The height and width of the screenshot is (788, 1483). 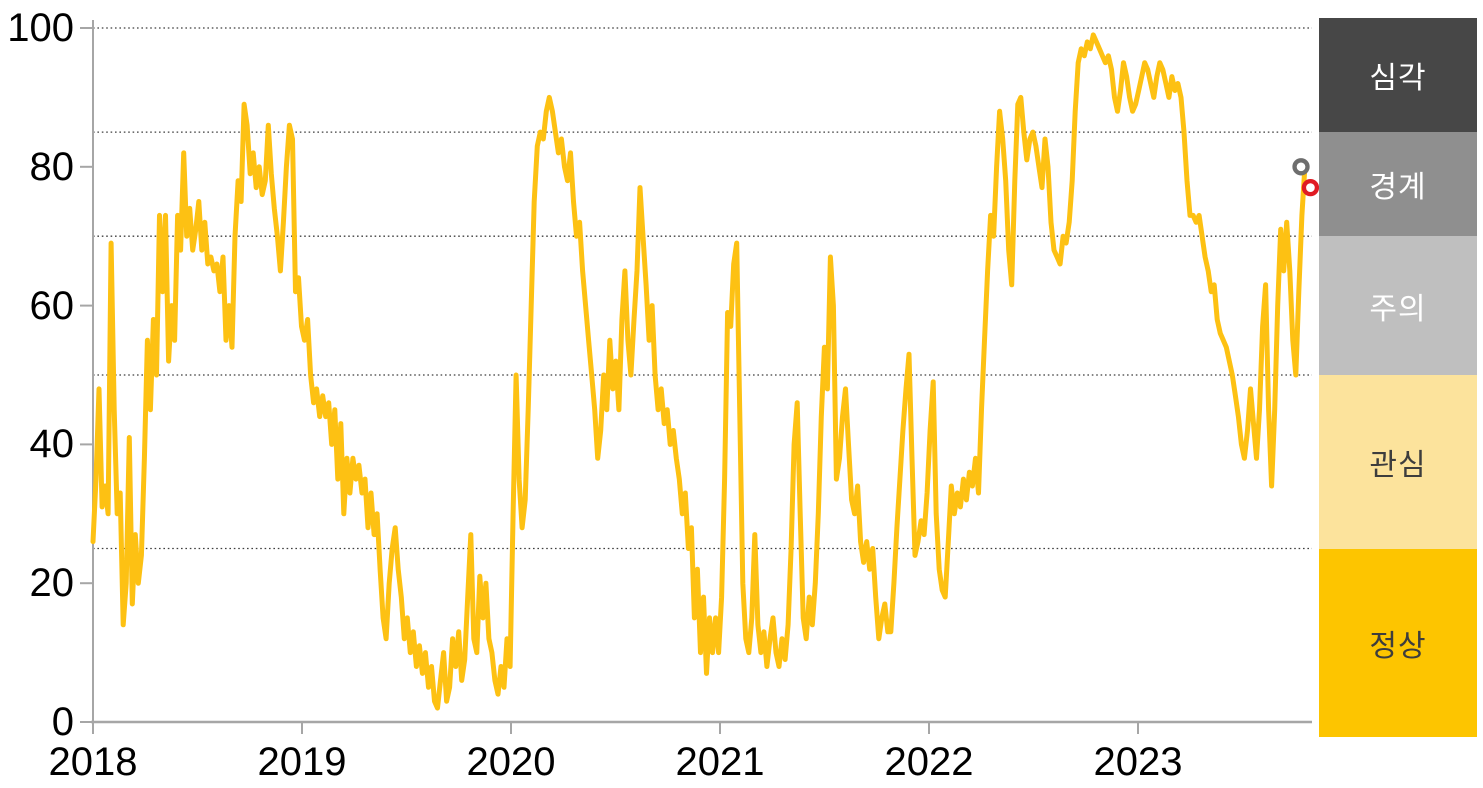 I want to click on marker-previous-point, so click(x=1301, y=167).